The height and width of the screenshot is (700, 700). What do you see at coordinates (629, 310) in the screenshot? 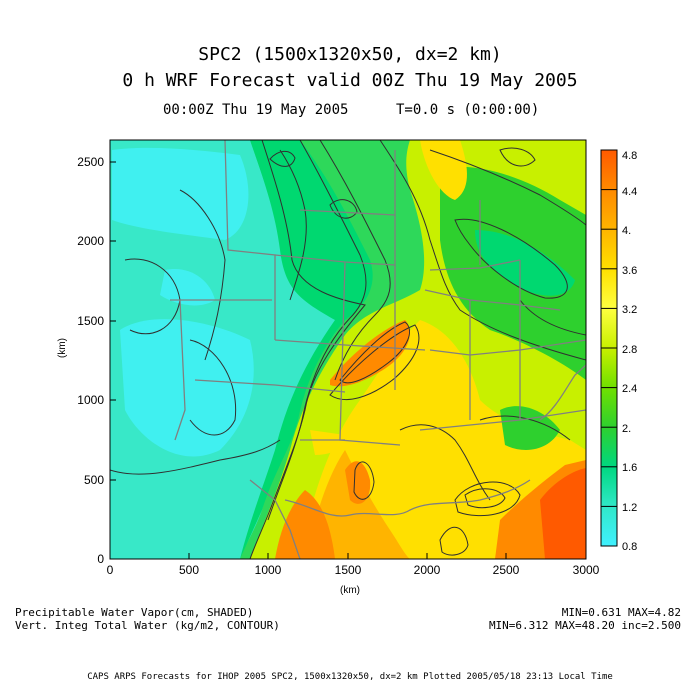
I see `colorbar-tick-label: 3.2` at bounding box center [629, 310].